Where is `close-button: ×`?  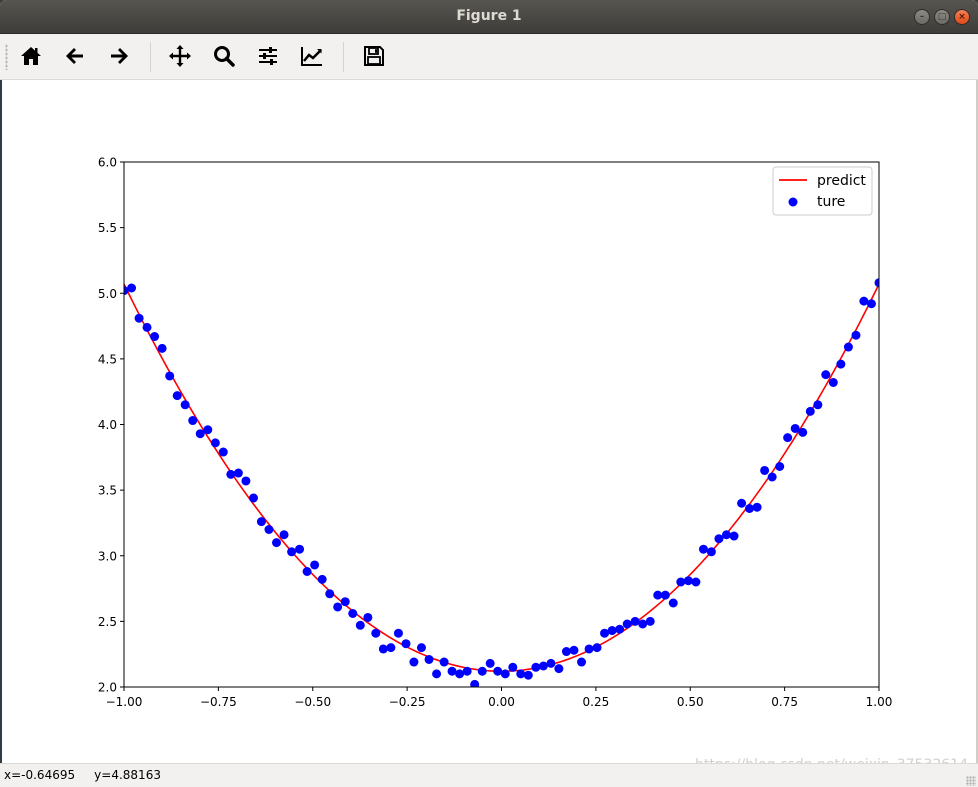 close-button: × is located at coordinates (962, 17).